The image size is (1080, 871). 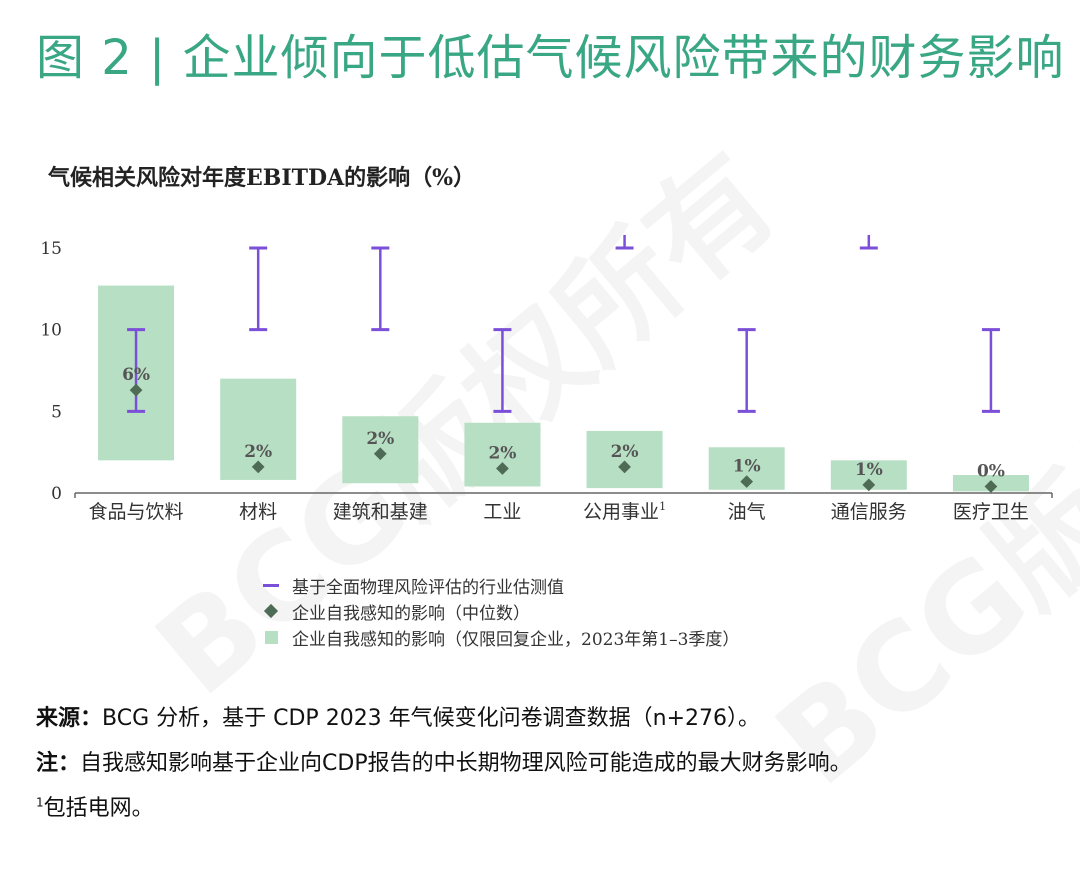 I want to click on legend-item-median: 企业自我感知的影响（中位数）, so click(x=500, y=611).